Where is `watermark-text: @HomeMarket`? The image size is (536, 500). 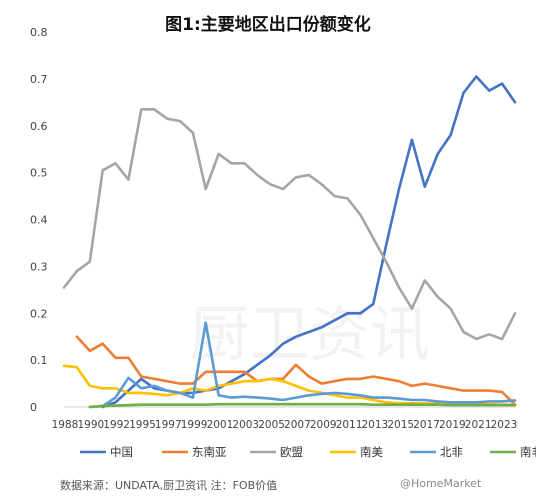
watermark-text: @HomeMarket is located at coordinates (441, 483).